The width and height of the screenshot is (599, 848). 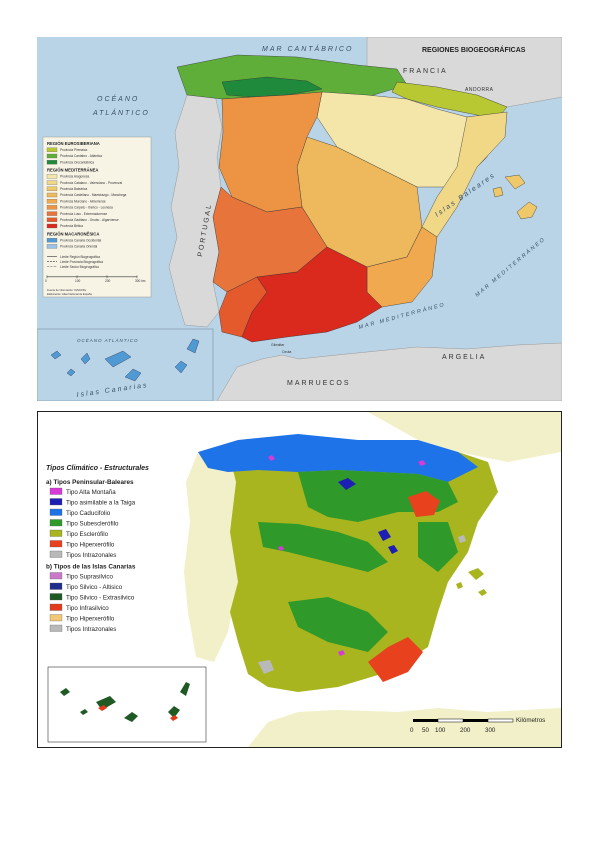 I want to click on france-land, so click(x=464, y=437).